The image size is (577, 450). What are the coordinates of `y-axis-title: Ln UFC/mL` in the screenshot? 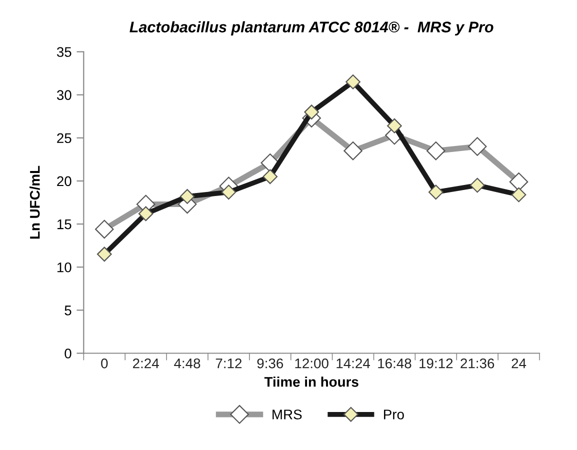 It's located at (35, 202).